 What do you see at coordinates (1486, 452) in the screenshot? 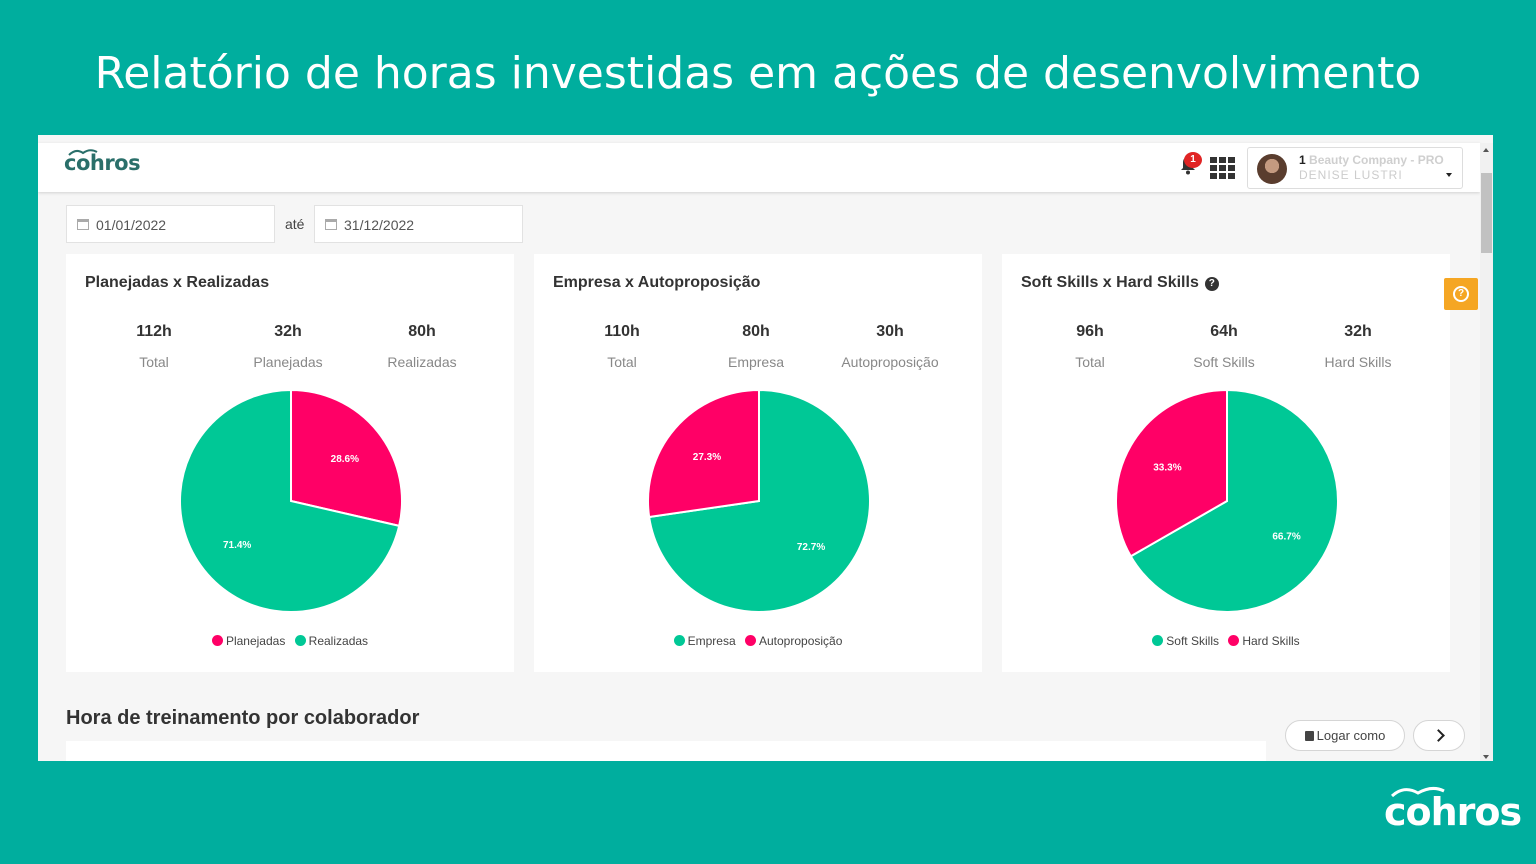
I see `vertical-scrollbar` at bounding box center [1486, 452].